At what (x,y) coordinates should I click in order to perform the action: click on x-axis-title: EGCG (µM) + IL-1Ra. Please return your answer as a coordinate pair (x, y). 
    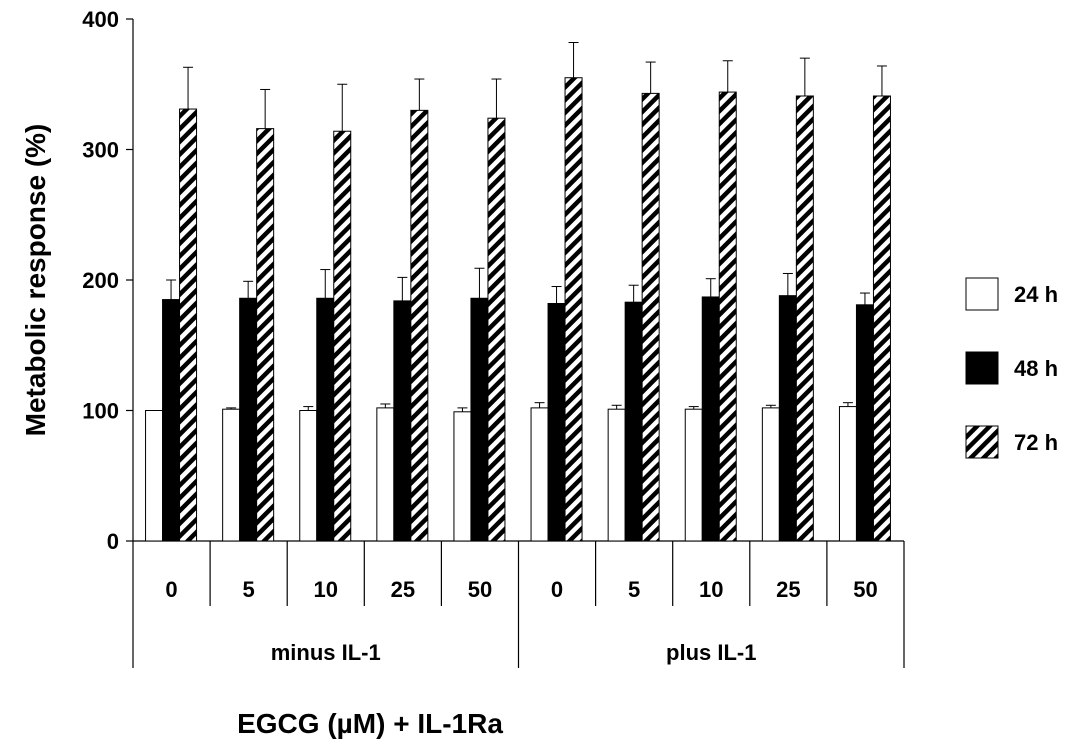
    Looking at the image, I should click on (370, 723).